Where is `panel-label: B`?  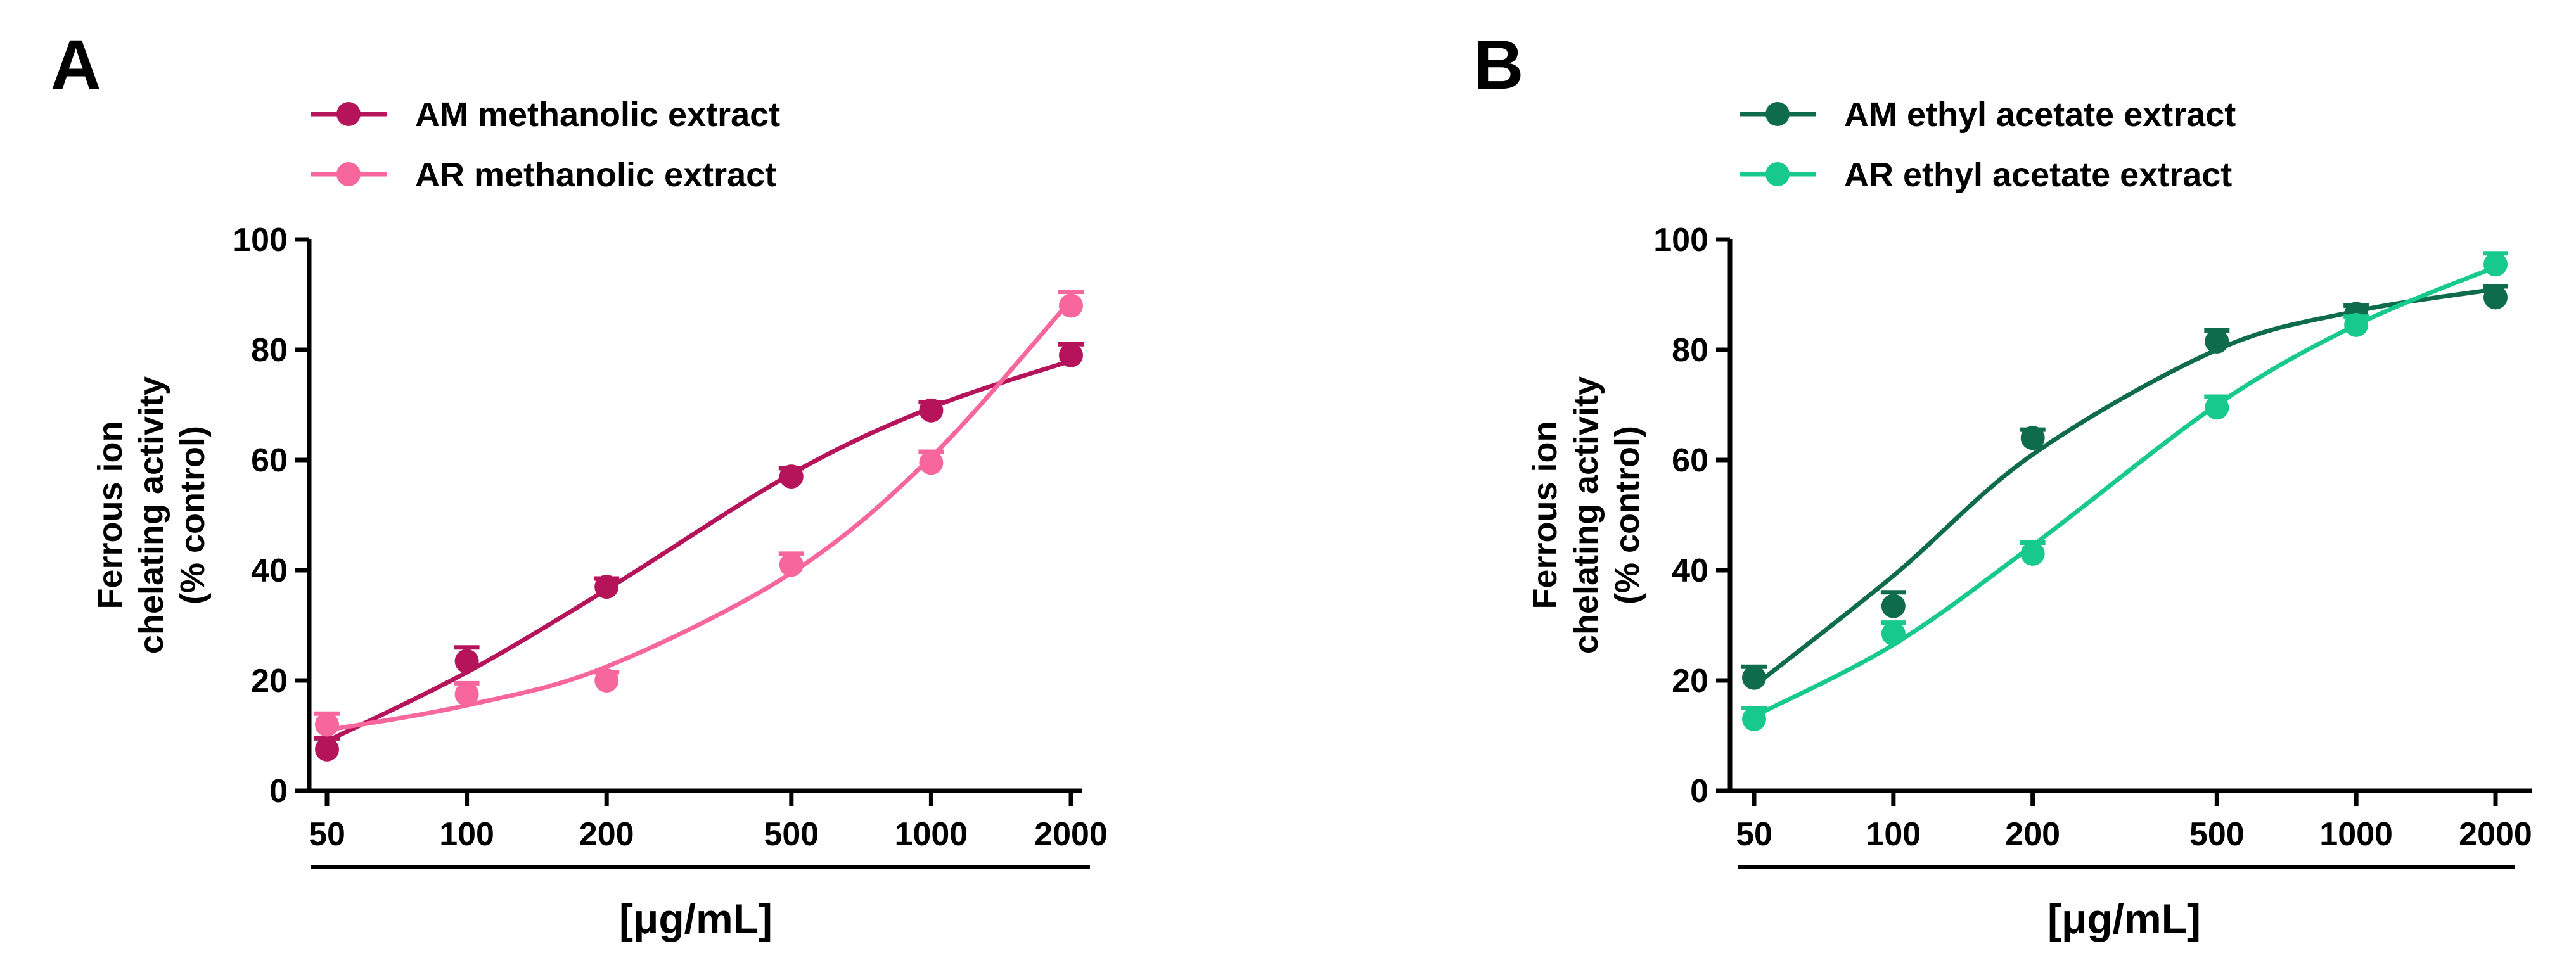
panel-label: B is located at coordinates (1498, 65).